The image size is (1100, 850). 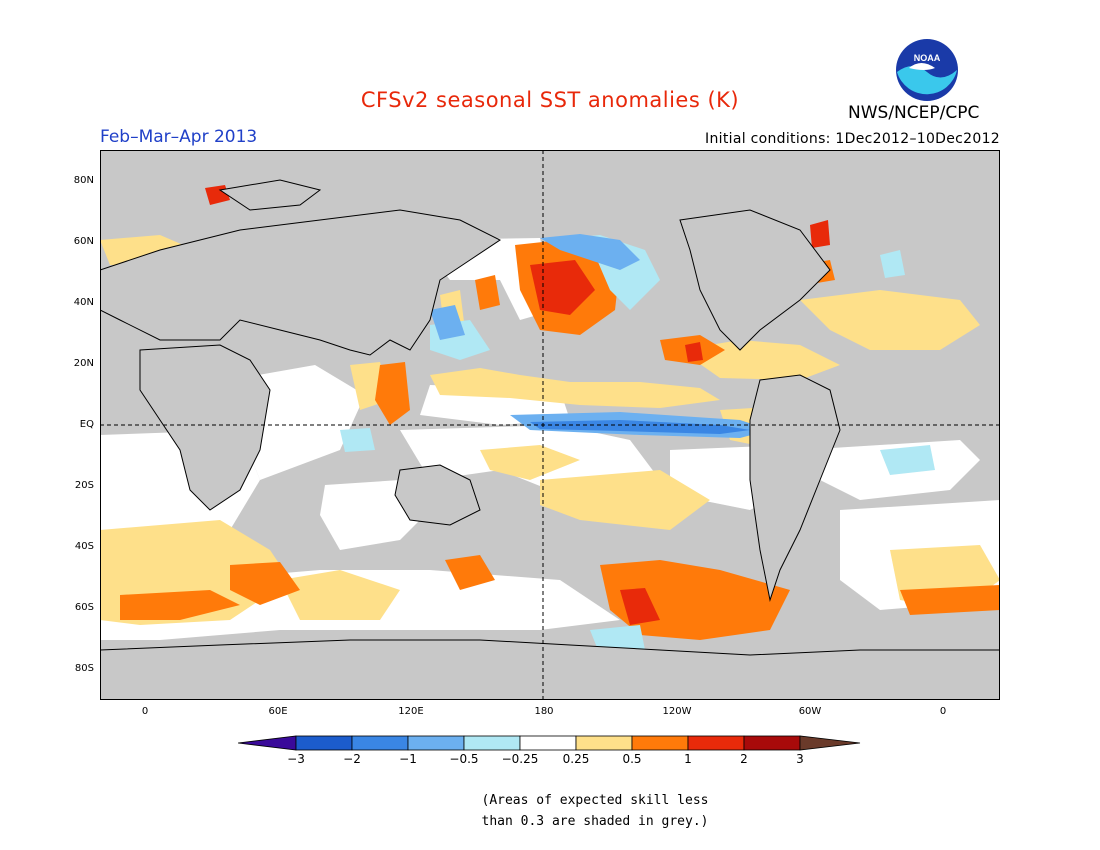 I want to click on lat-label-40s: 40S, so click(x=84, y=546).